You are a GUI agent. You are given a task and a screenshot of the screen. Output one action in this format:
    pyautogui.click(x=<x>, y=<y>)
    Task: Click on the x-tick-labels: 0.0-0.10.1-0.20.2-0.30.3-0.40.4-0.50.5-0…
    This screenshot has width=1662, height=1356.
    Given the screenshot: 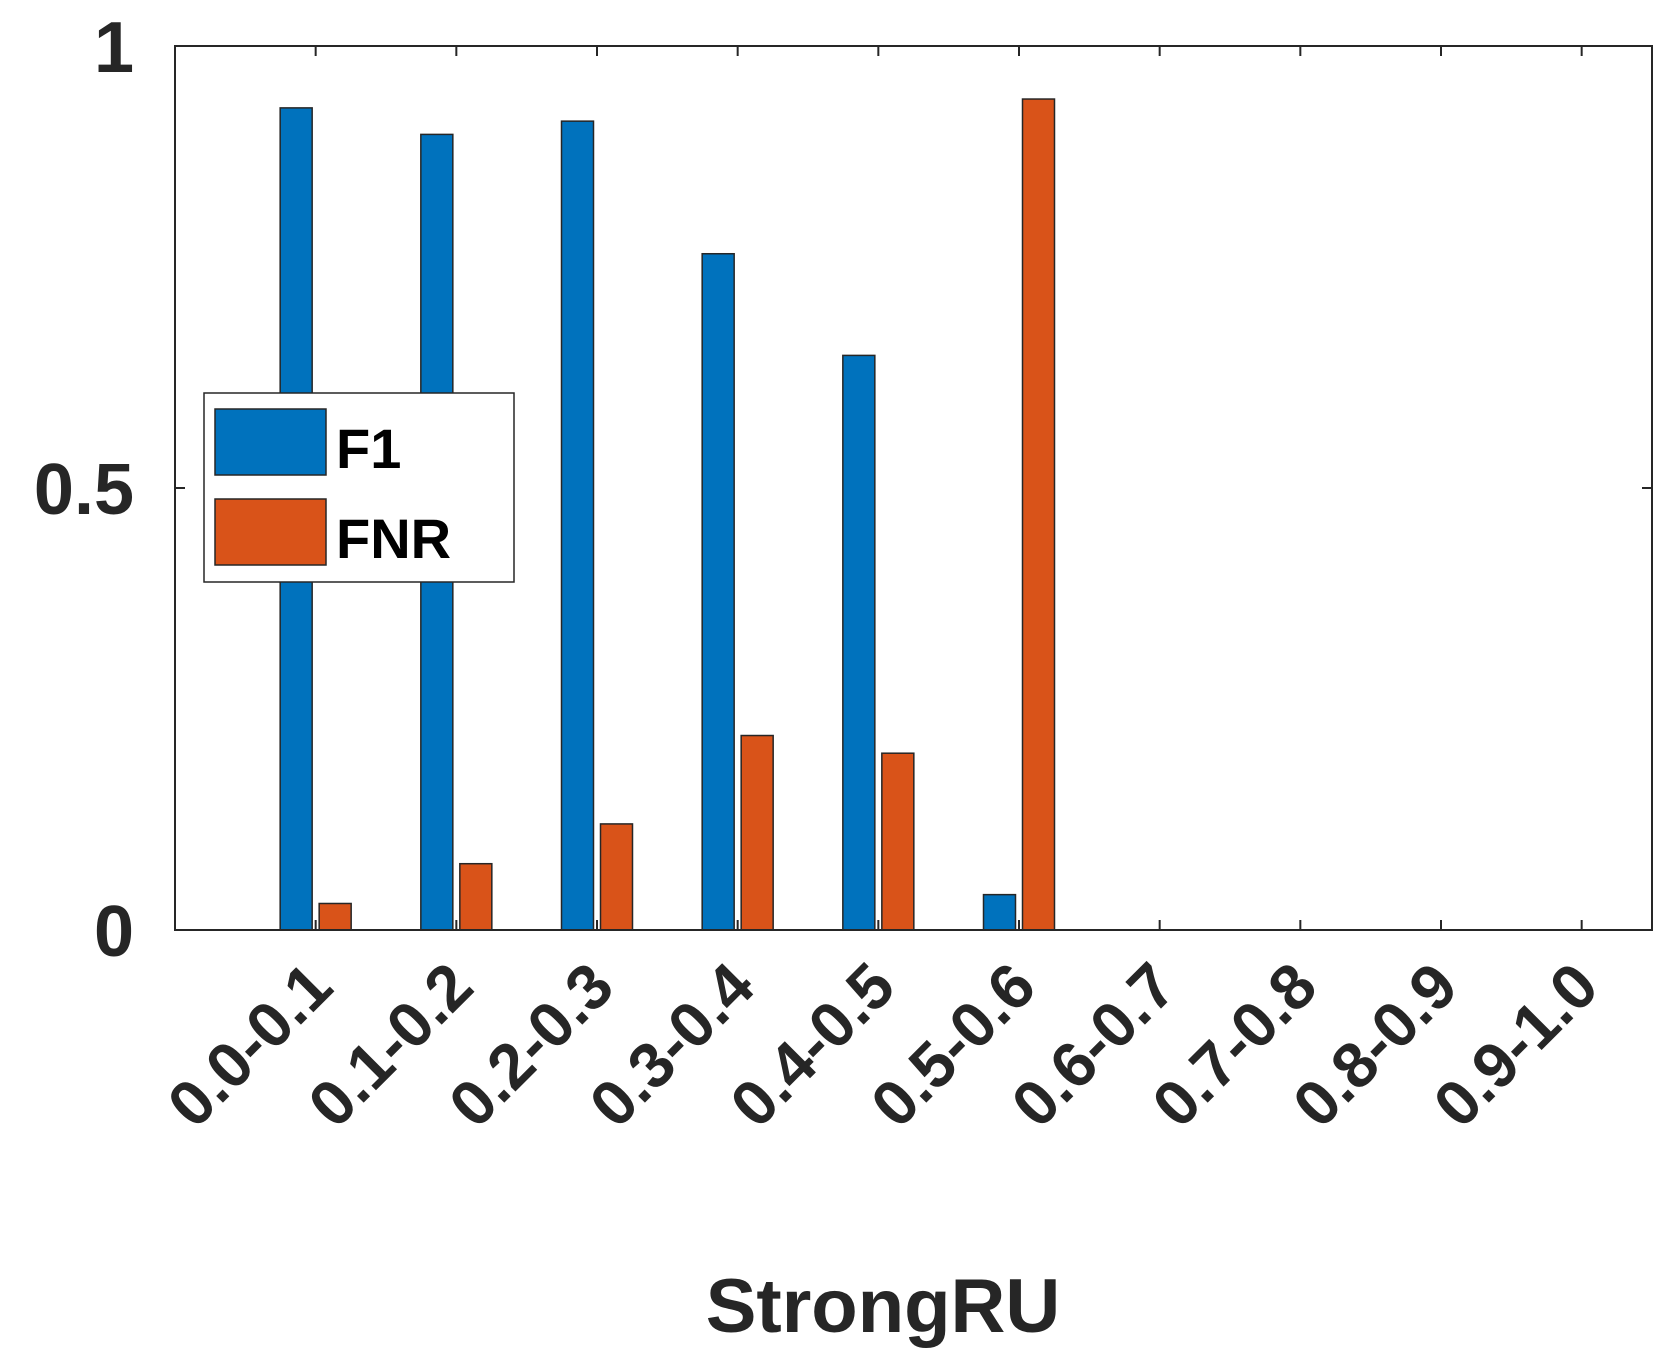 What is the action you would take?
    pyautogui.click(x=883, y=1045)
    